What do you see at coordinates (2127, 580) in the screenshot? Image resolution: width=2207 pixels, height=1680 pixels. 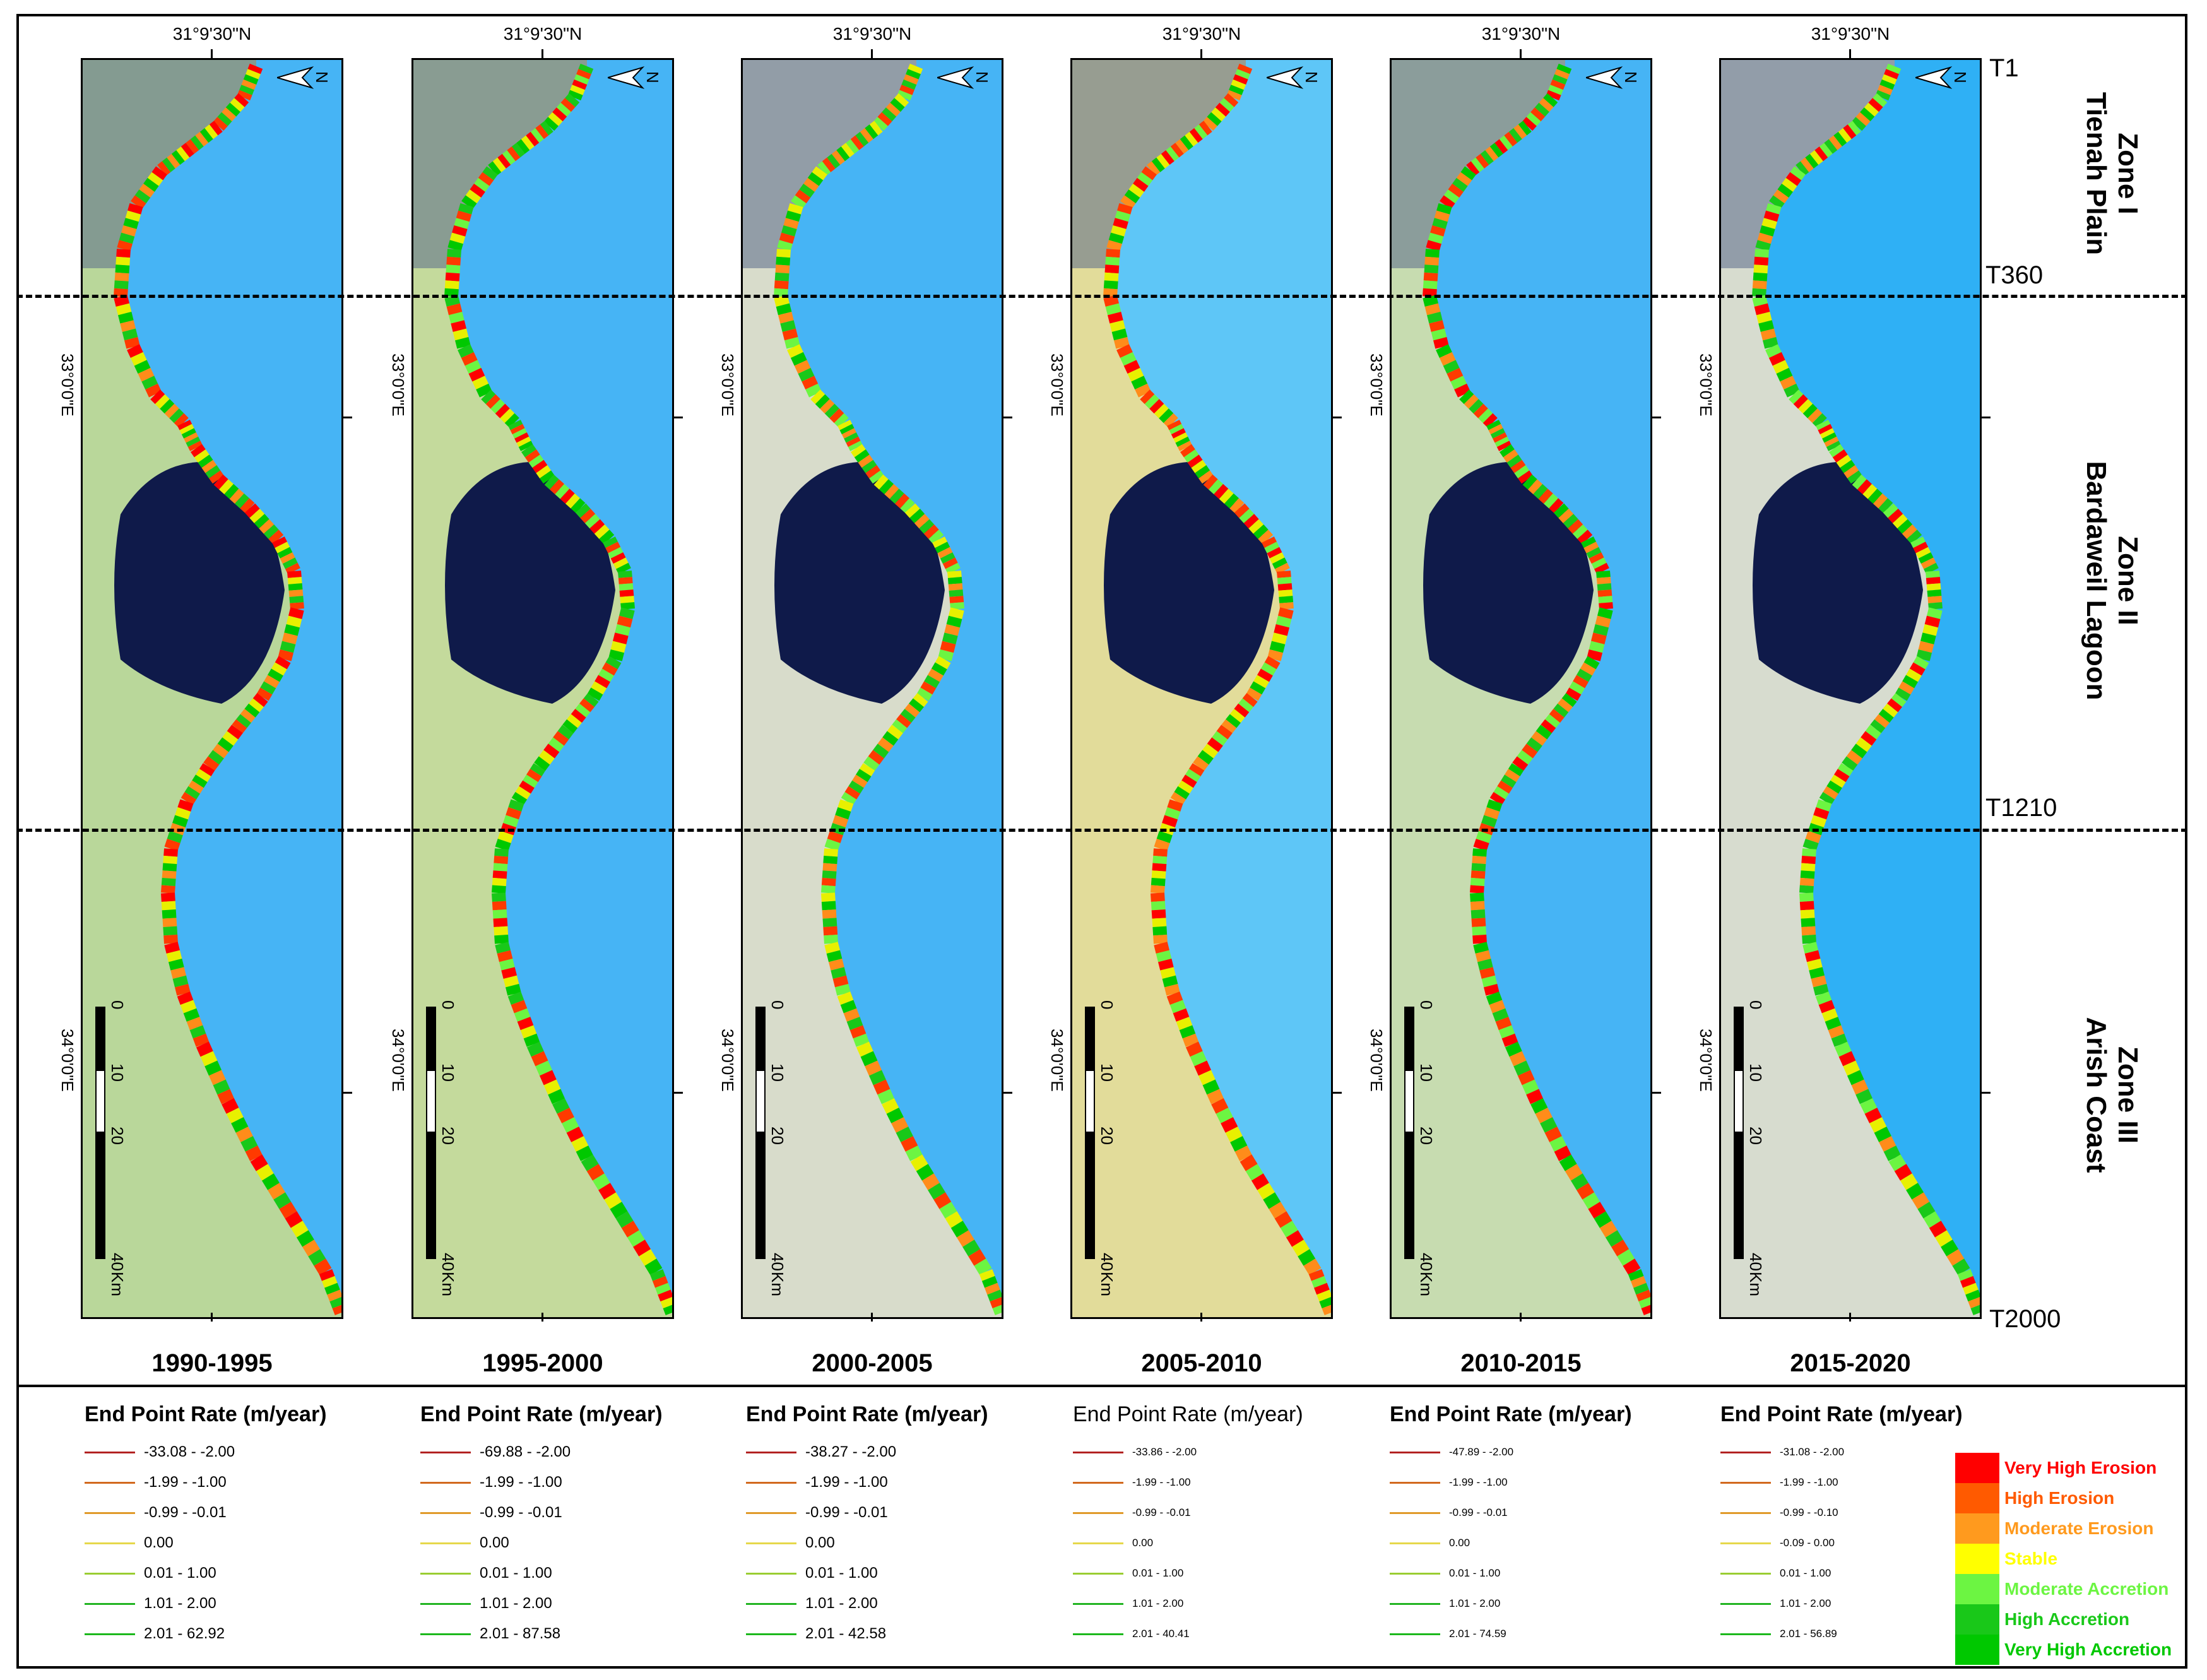 I see `zone-2-name: Zone II` at bounding box center [2127, 580].